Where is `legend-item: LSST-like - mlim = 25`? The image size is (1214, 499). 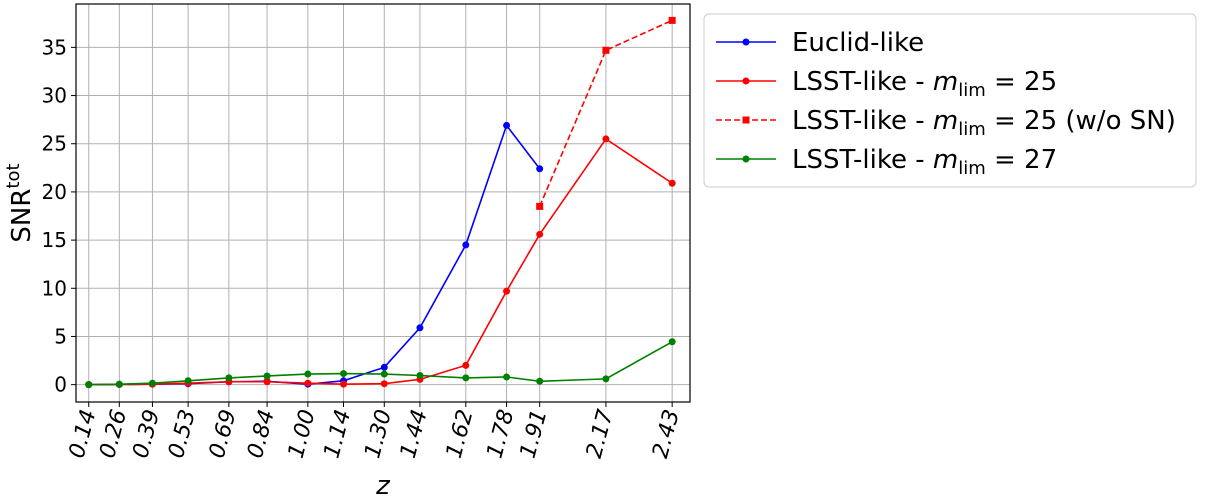 legend-item: LSST-like - mlim = 25 is located at coordinates (886, 84).